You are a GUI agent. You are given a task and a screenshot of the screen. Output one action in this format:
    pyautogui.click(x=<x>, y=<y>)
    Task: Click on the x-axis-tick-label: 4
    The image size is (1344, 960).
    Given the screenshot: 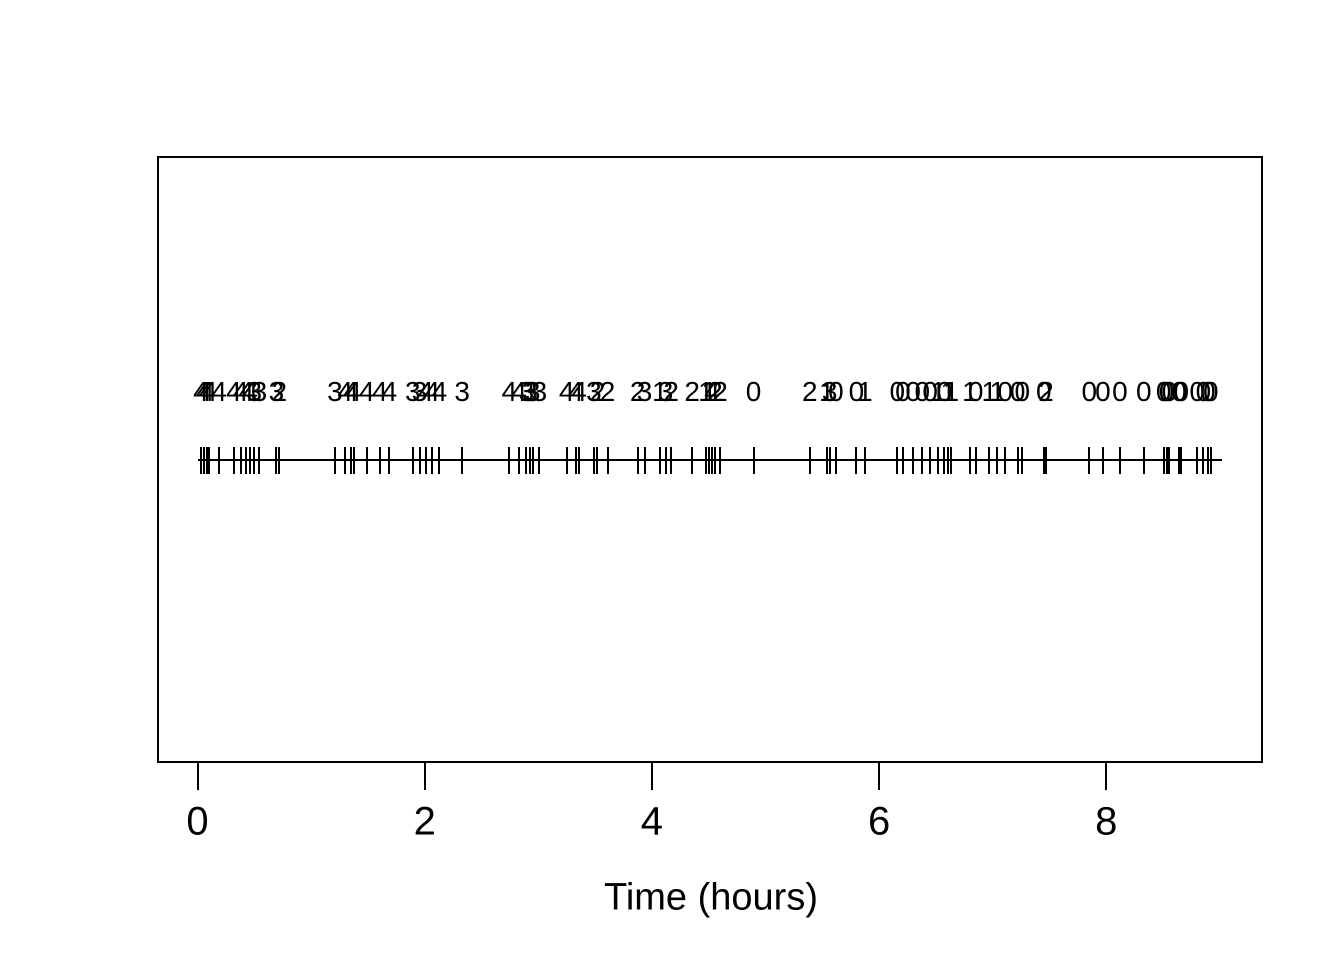 What is the action you would take?
    pyautogui.click(x=652, y=821)
    